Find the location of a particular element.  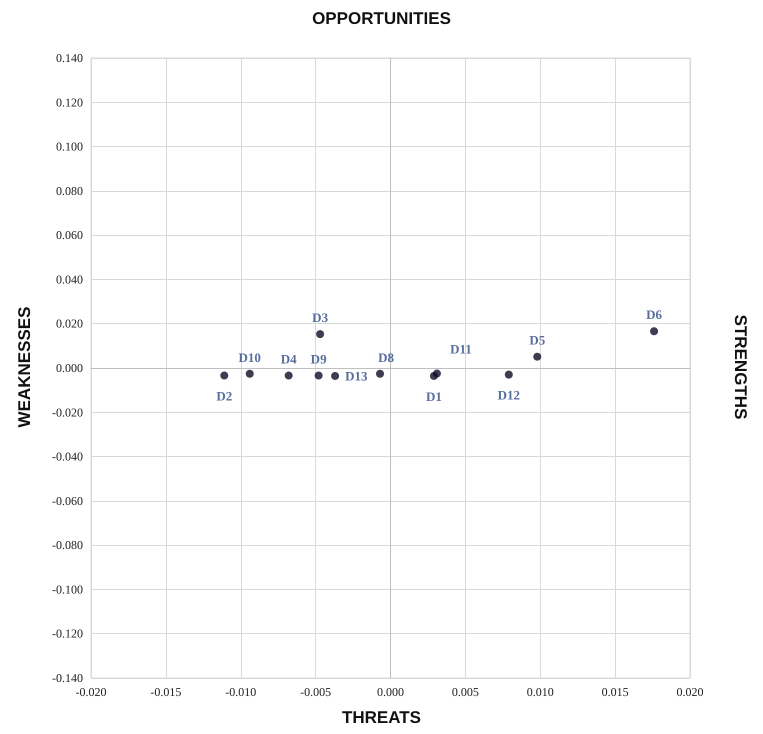

series-label: D5 is located at coordinates (537, 340).